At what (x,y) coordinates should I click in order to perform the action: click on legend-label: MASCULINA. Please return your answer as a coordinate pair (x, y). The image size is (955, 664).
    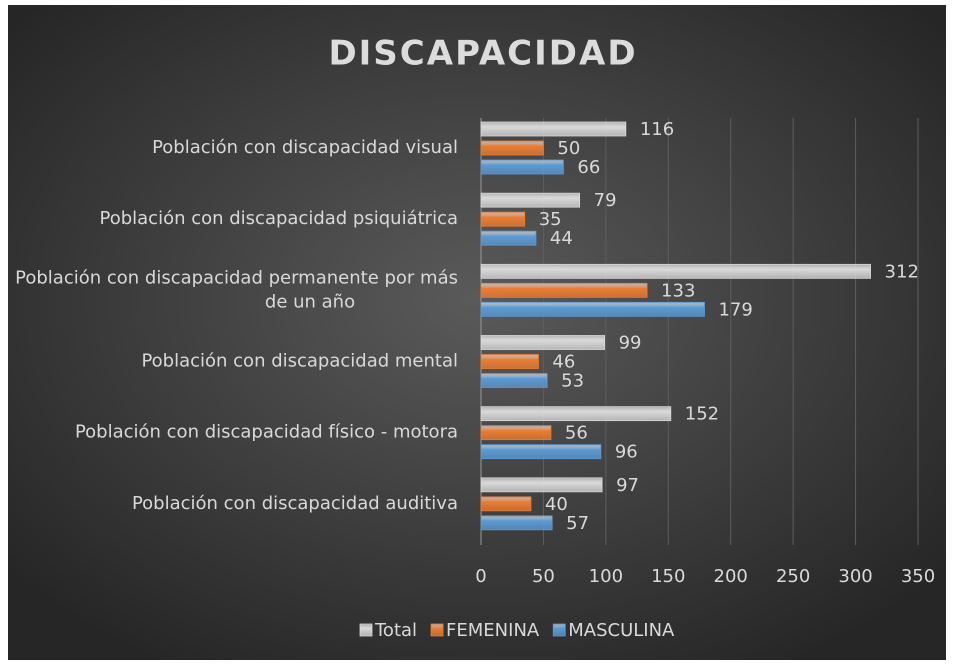
    Looking at the image, I should click on (621, 630).